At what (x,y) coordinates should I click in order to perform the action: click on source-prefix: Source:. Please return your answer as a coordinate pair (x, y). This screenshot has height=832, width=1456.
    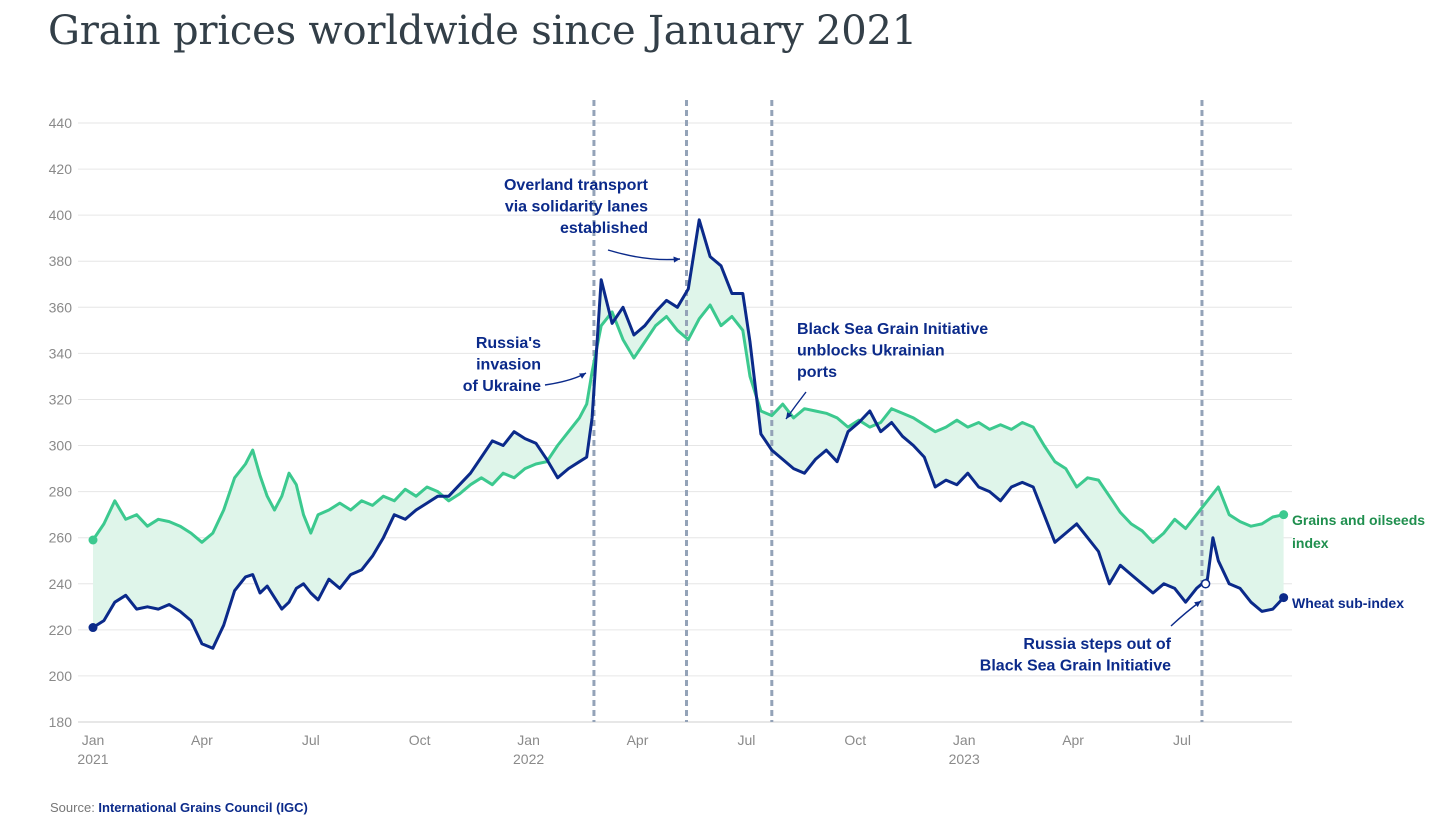
    Looking at the image, I should click on (74, 807).